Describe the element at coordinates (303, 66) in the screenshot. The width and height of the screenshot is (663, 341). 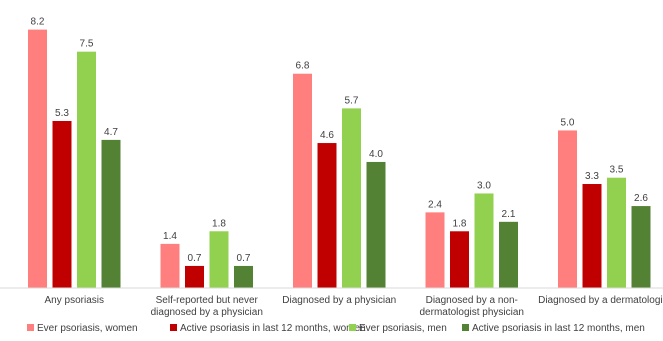
I see `data-label: 6.8` at that location.